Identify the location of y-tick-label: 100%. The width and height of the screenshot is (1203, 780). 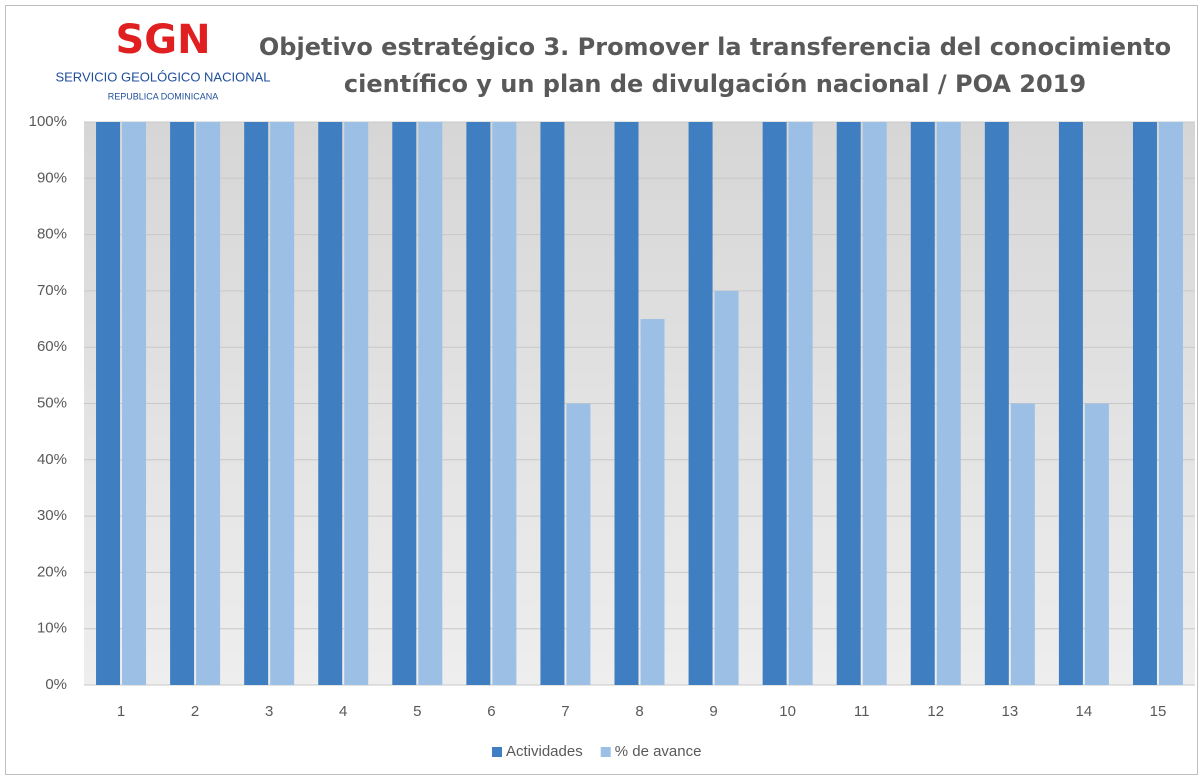
(48, 121).